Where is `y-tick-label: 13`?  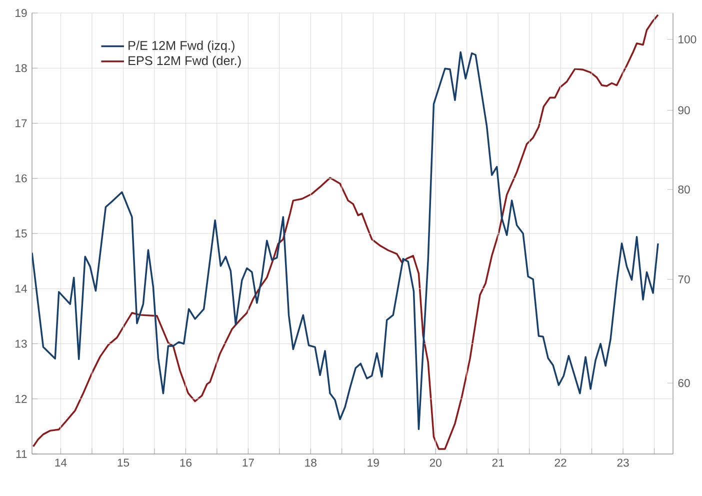 y-tick-label: 13 is located at coordinates (21, 344).